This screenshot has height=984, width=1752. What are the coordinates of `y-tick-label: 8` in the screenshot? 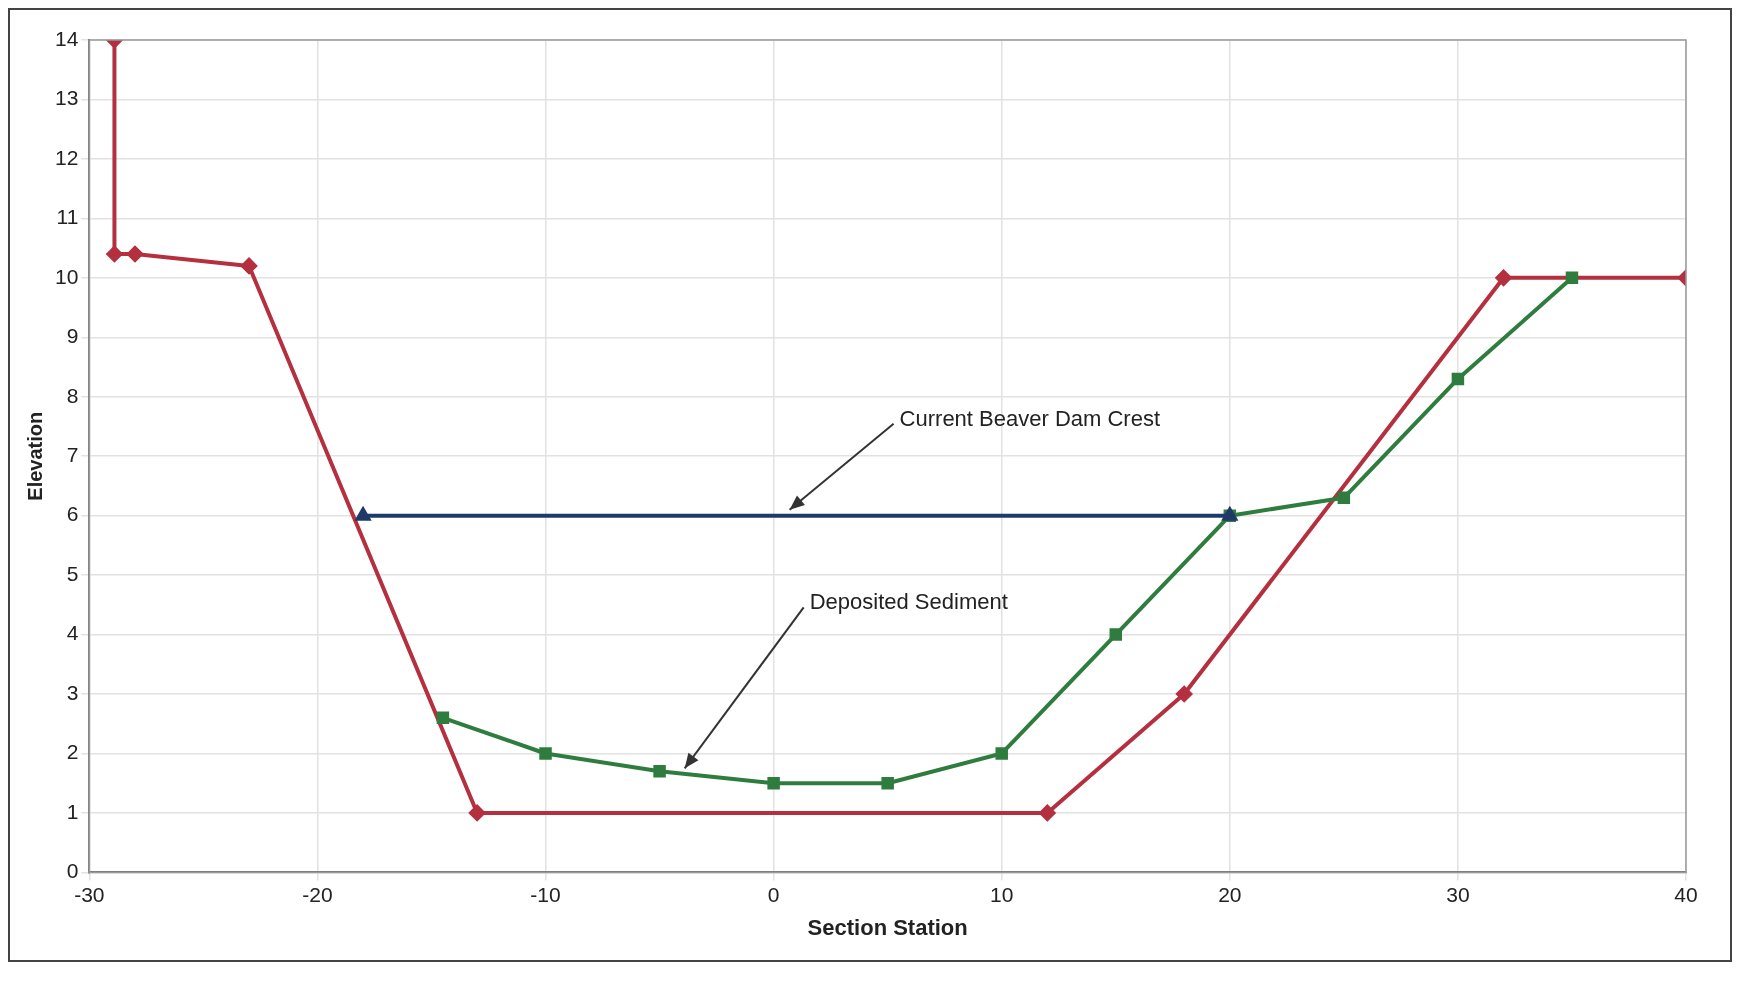 It's located at (72, 395).